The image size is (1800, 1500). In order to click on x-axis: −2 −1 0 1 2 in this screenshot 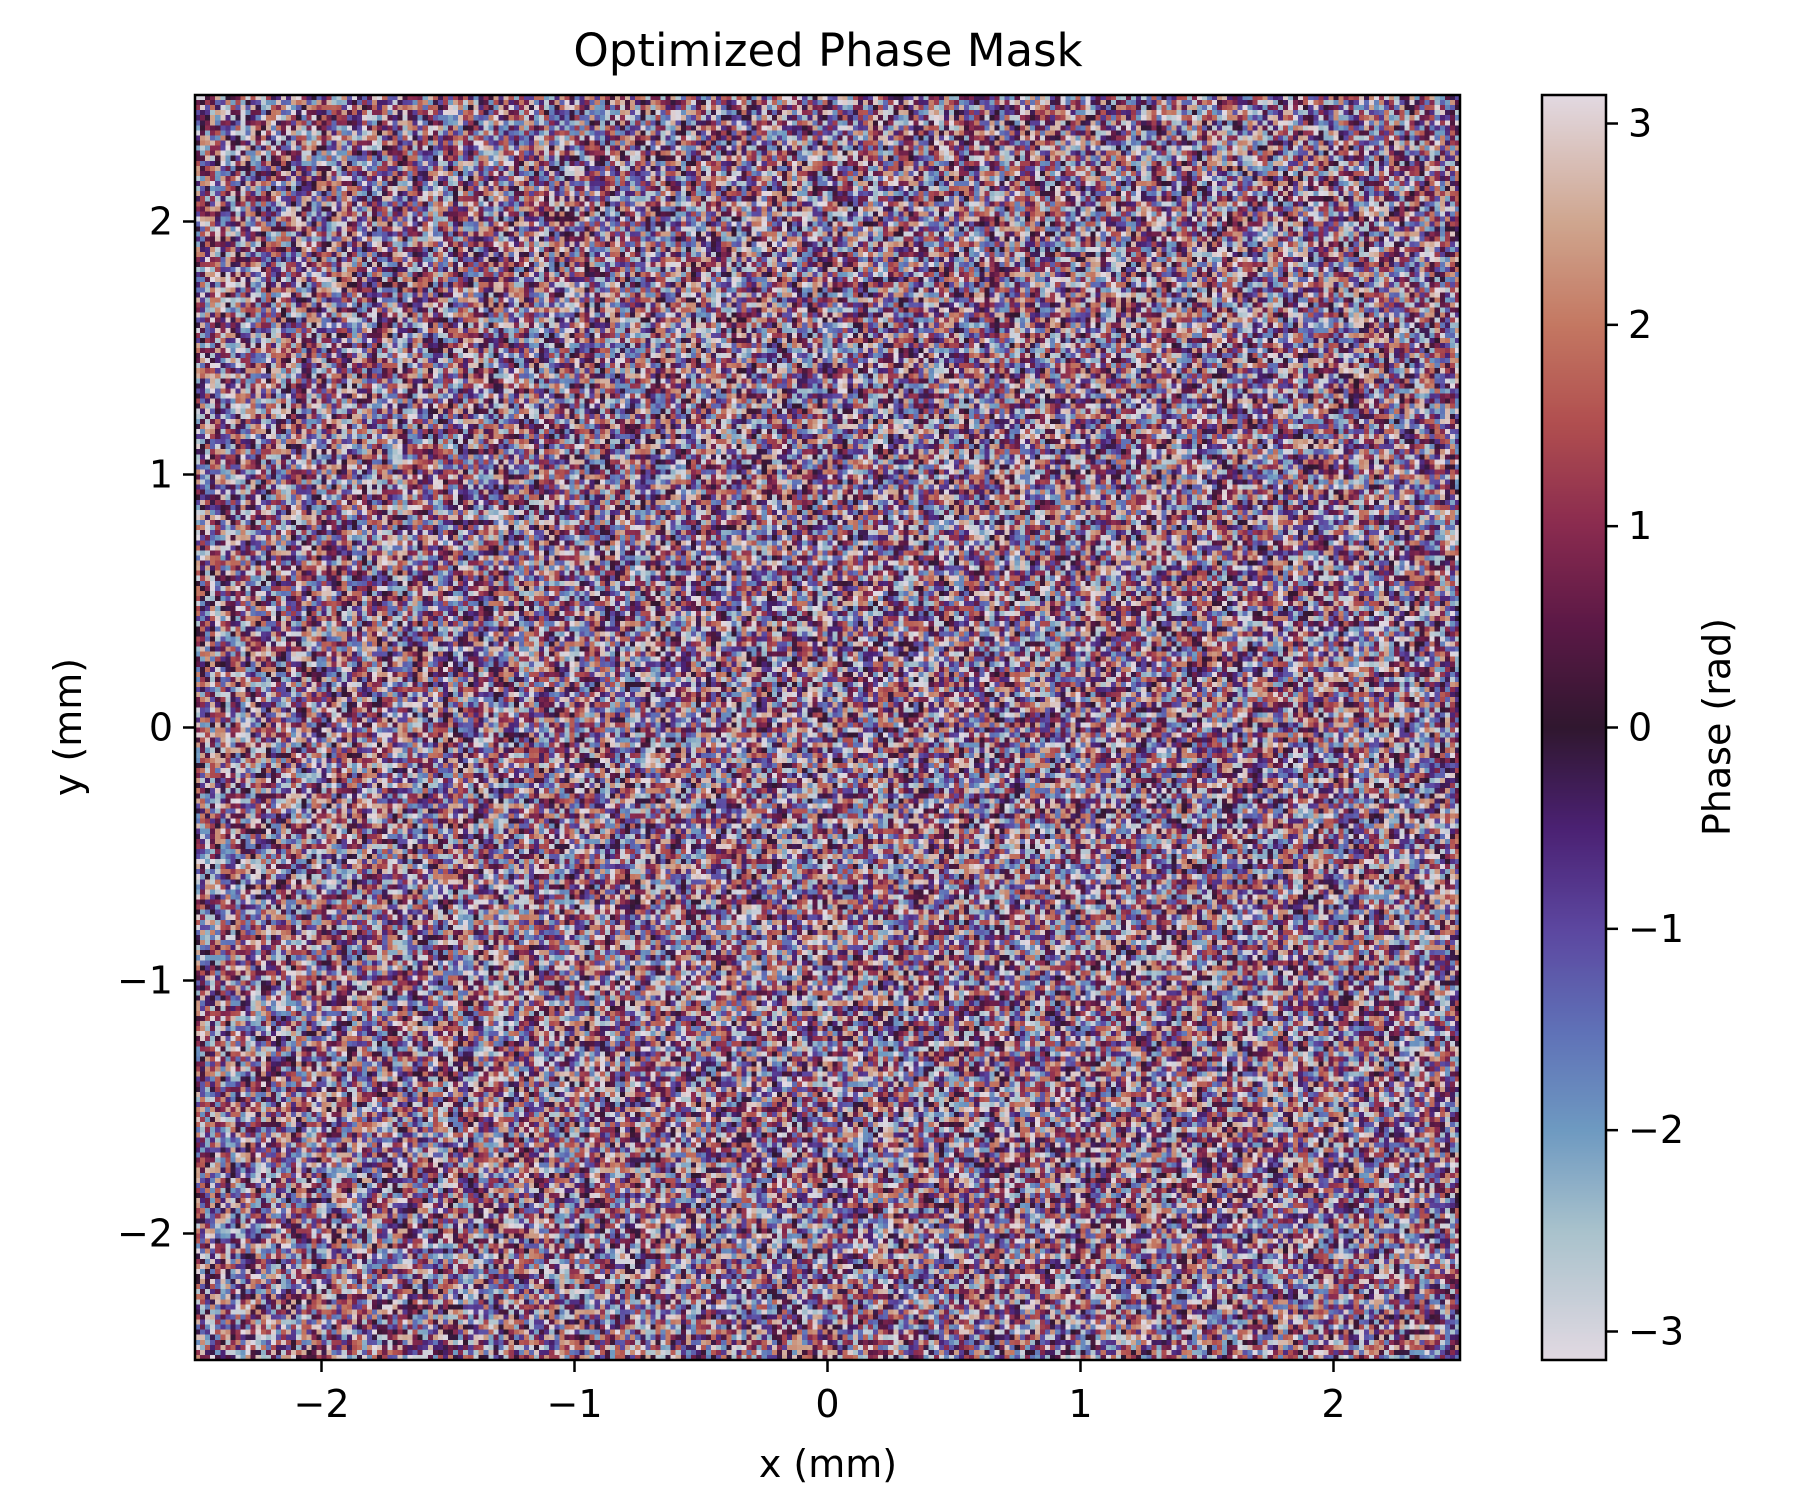, I will do `click(819, 1393)`.